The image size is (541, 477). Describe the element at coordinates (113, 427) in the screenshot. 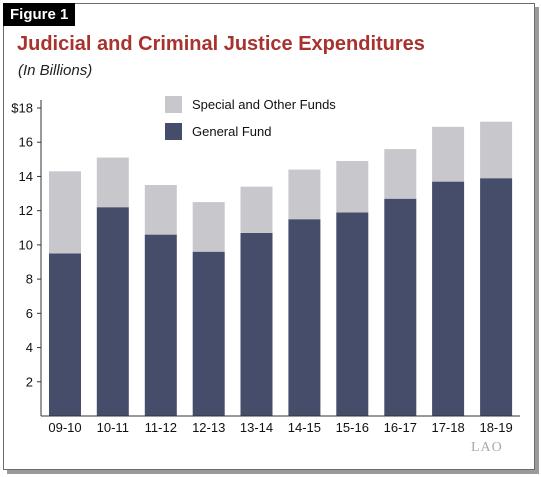

I see `x-tick-label: 10-11` at that location.